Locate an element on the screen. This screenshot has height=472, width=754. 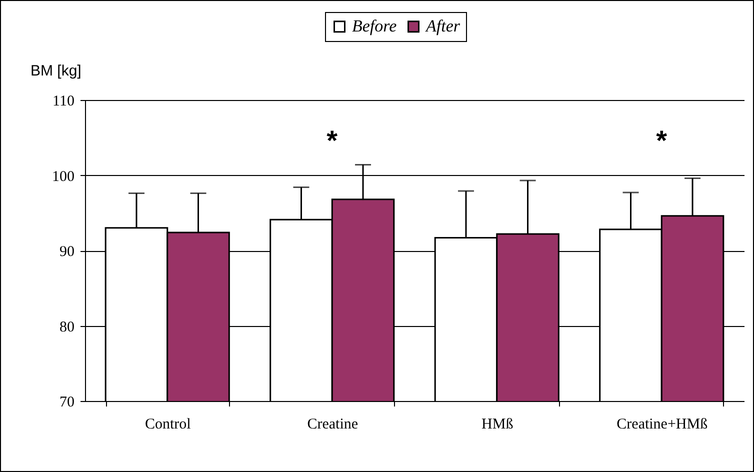
x-tick-label: Creatine is located at coordinates (332, 424).